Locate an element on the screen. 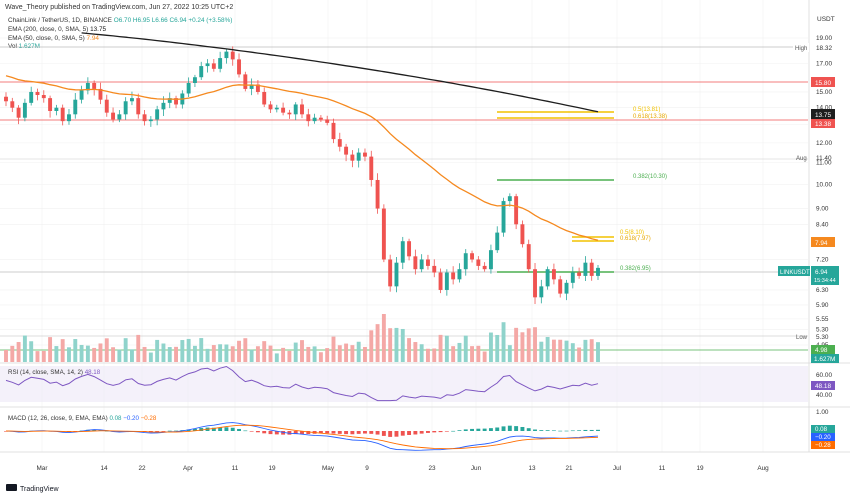 This screenshot has width=850, height=495. rsi-value-badge-text: 48.18 is located at coordinates (823, 386).